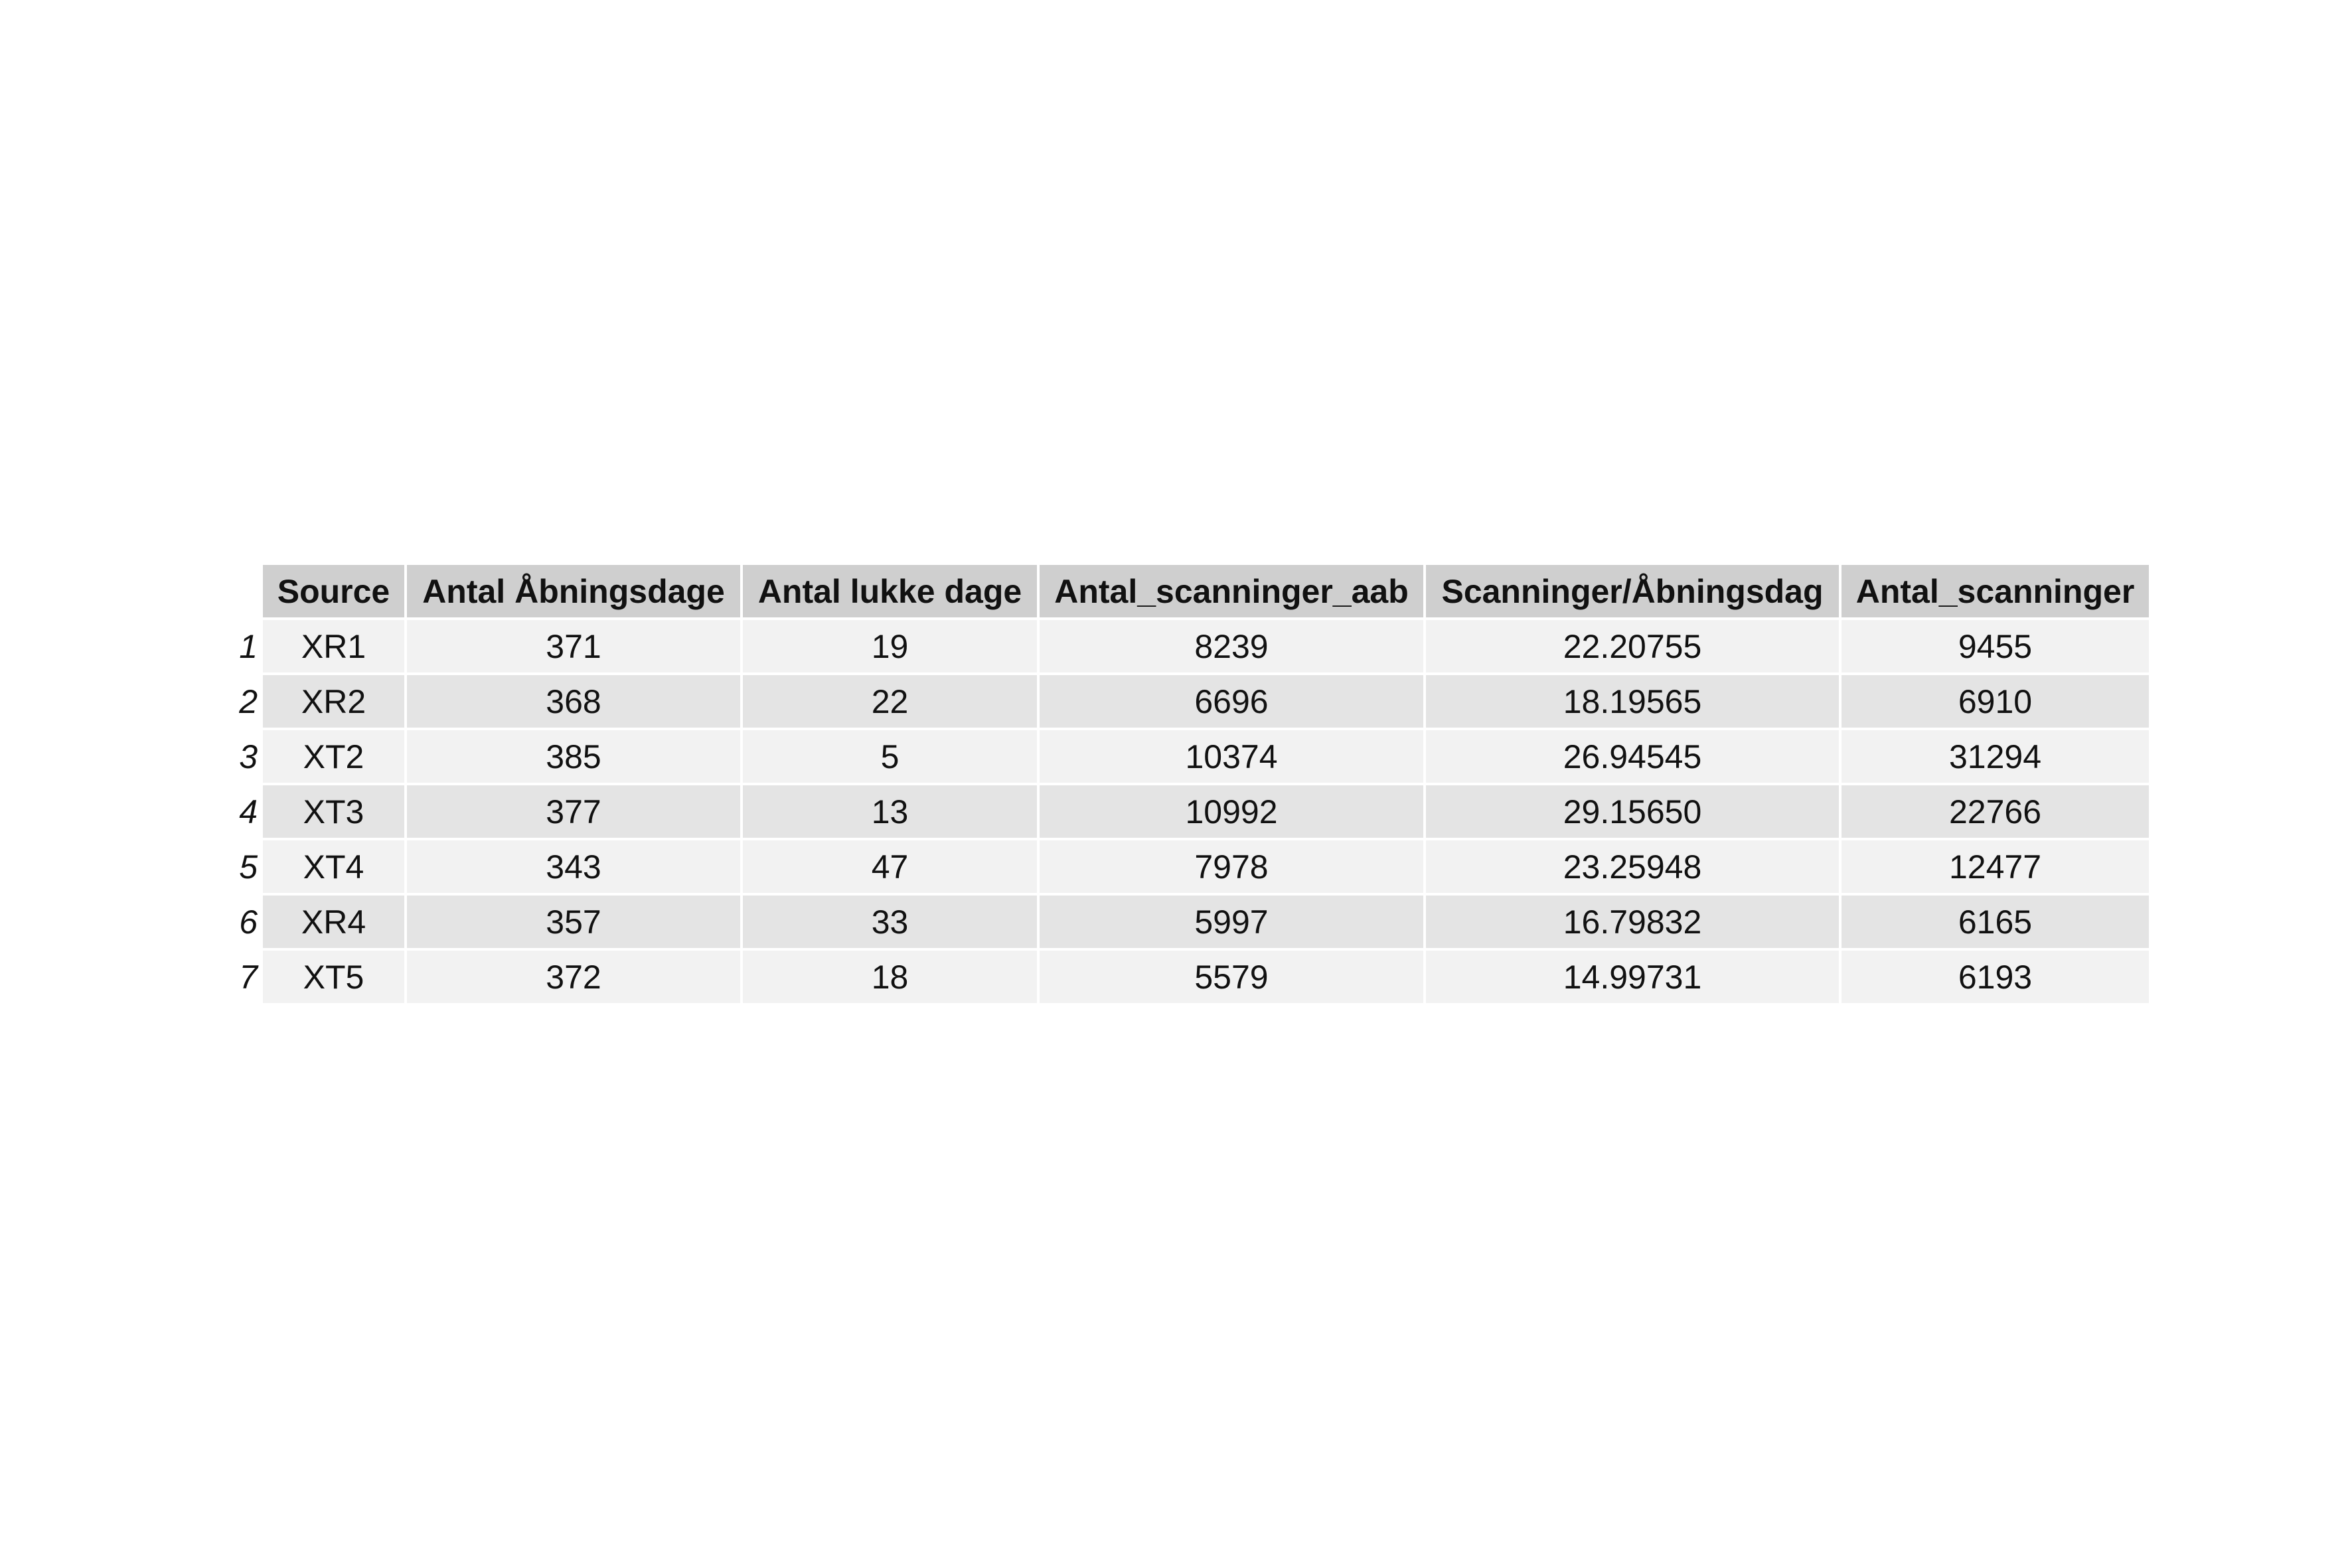 Image resolution: width=2352 pixels, height=1568 pixels. Describe the element at coordinates (1232, 811) in the screenshot. I see `table-cell: 10992` at that location.